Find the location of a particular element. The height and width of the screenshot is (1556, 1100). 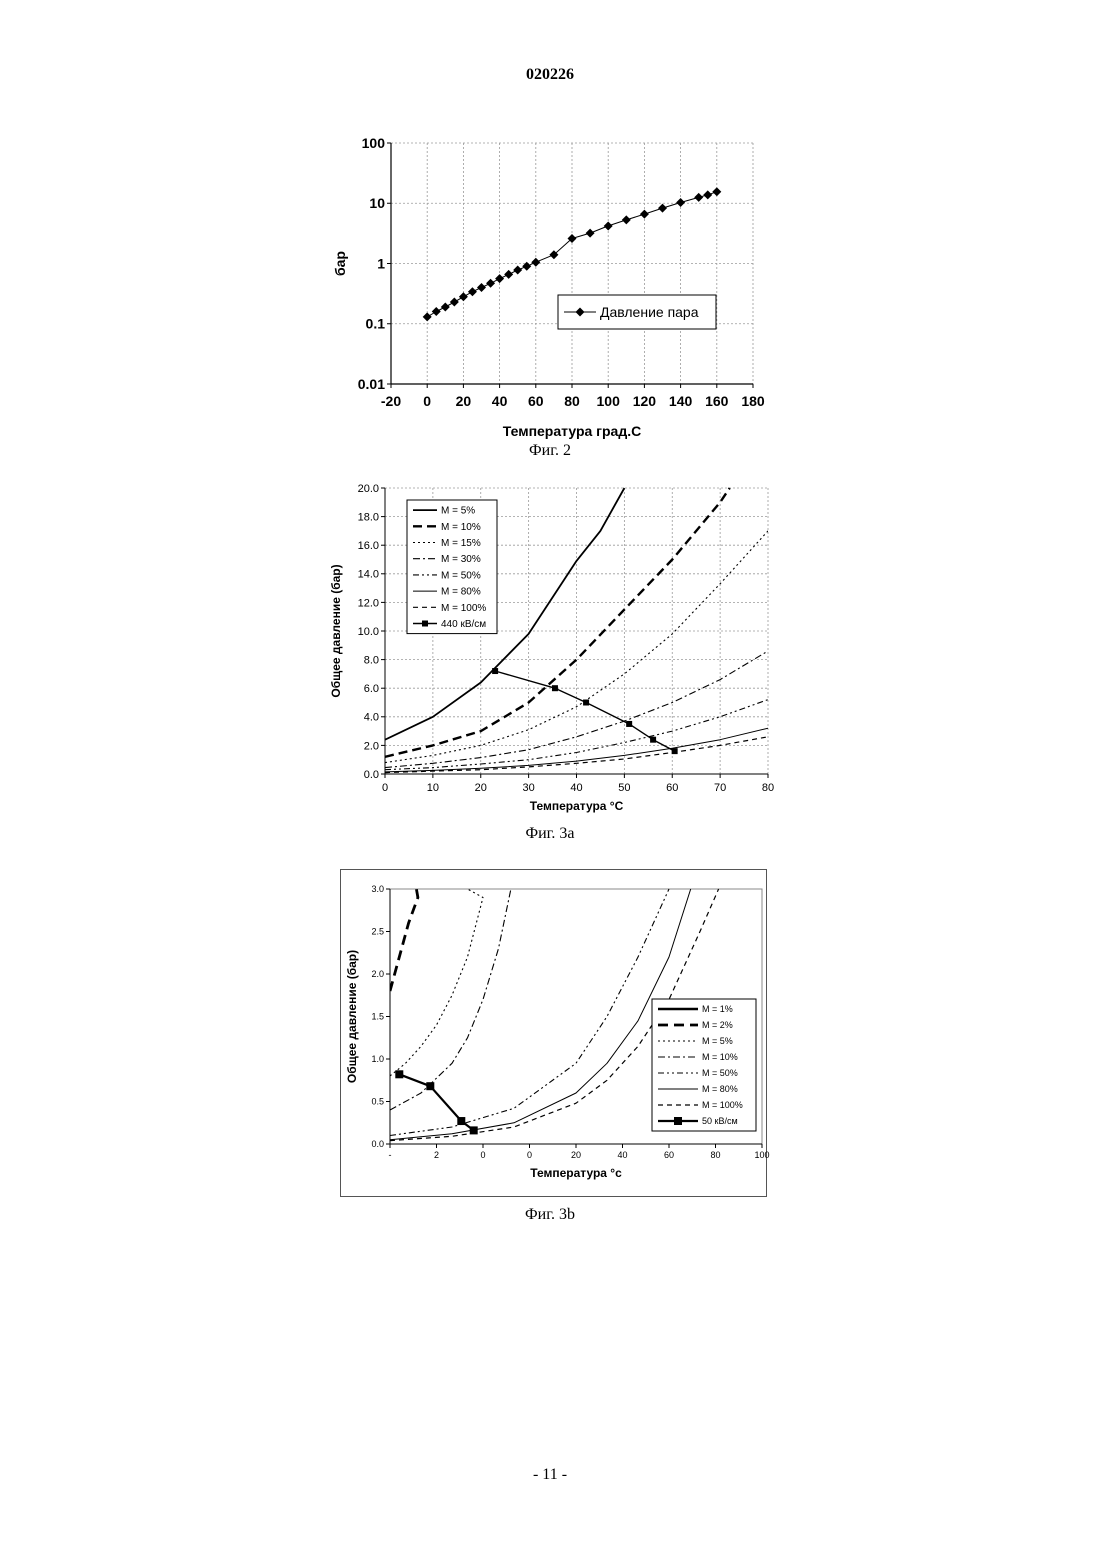

fig3b-y-tick-label: 2.5 is located at coordinates (377, 932).